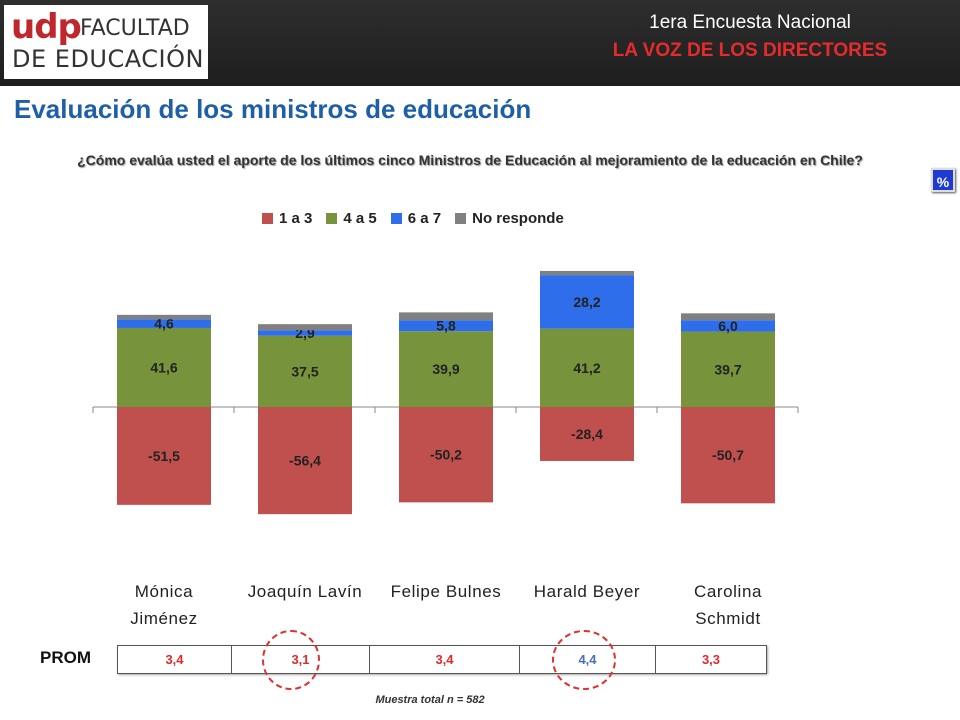 The height and width of the screenshot is (720, 960). I want to click on prom-label: PROM, so click(65, 657).